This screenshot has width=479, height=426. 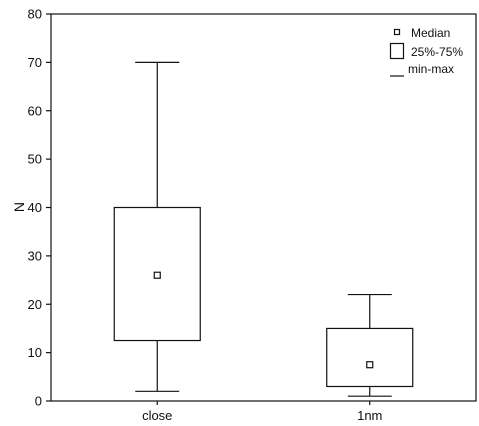 I want to click on y-tick-label: 10, so click(x=35, y=352).